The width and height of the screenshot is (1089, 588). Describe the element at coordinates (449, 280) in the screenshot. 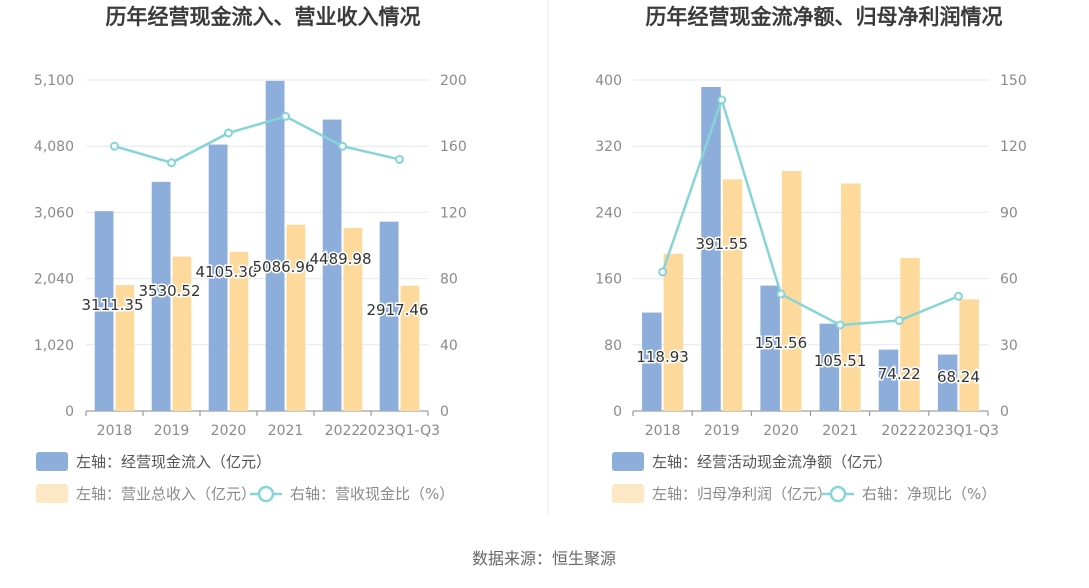

I see `y-right-tick-label: 80` at that location.